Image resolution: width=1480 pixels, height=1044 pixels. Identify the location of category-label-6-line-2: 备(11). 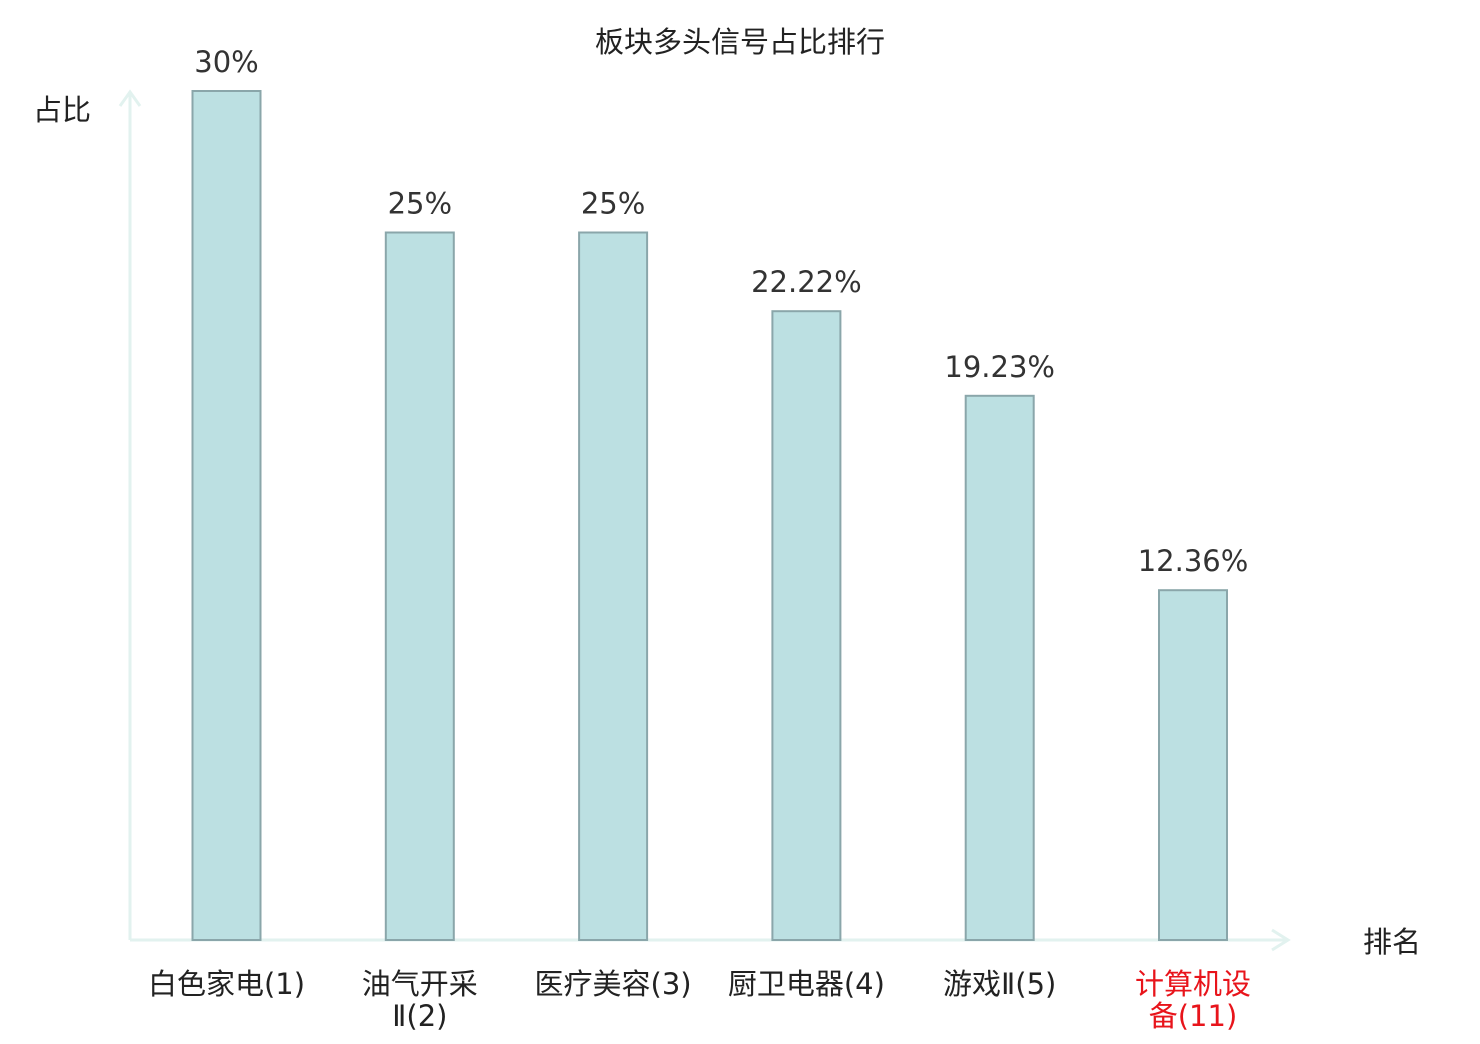
(1193, 1016).